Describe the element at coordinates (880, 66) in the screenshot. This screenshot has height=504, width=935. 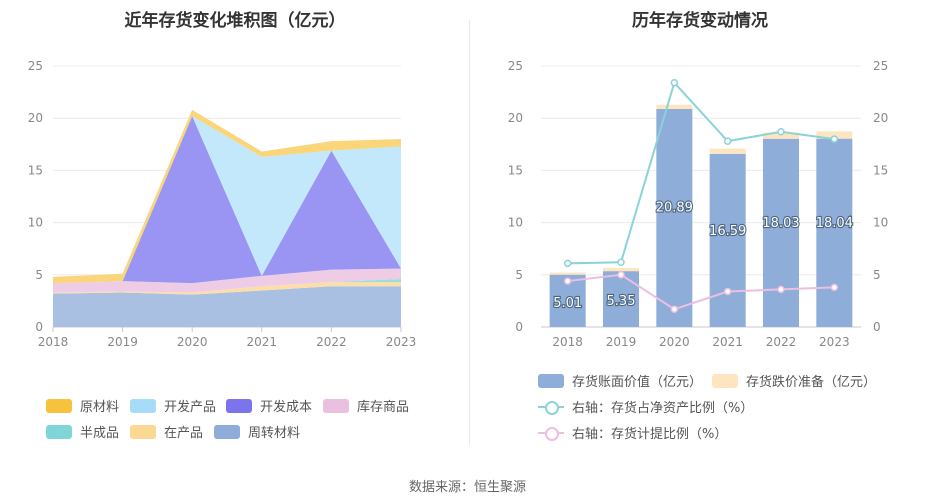
I see `y2-tick-label: 25` at that location.